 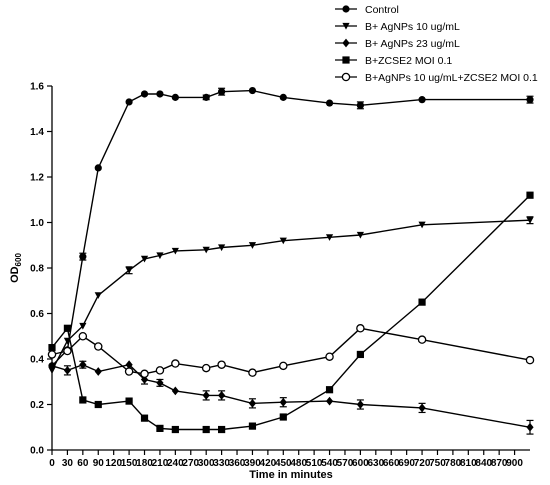 What do you see at coordinates (437, 463) in the screenshot?
I see `x-tick-label: 750` at bounding box center [437, 463].